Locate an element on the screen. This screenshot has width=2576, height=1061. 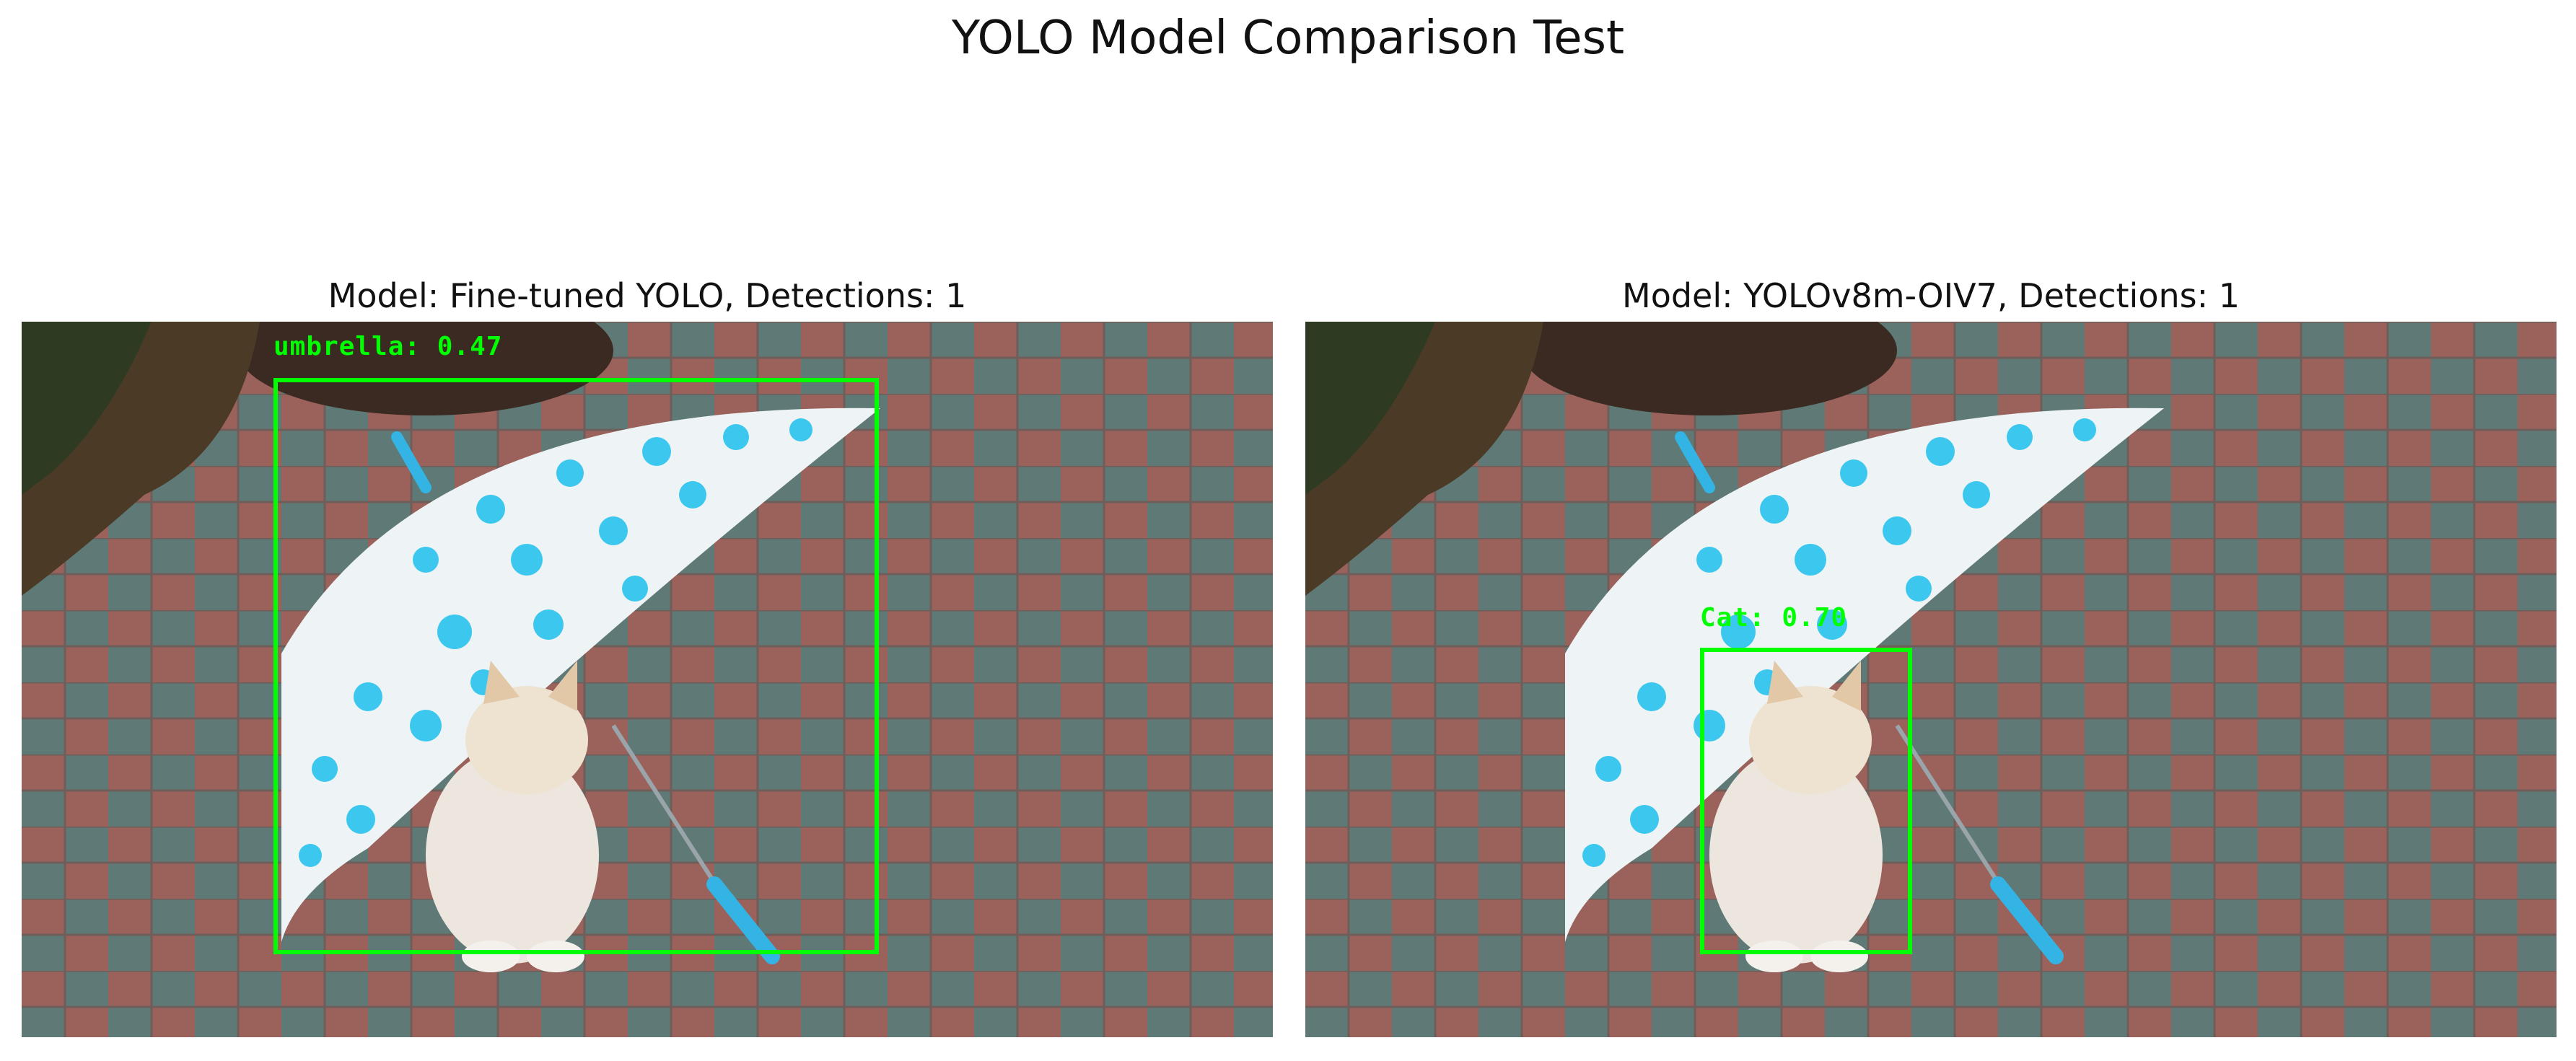
panel-title: Model: YOLOv8m-OIV7, Detections: 1 is located at coordinates (1931, 295).